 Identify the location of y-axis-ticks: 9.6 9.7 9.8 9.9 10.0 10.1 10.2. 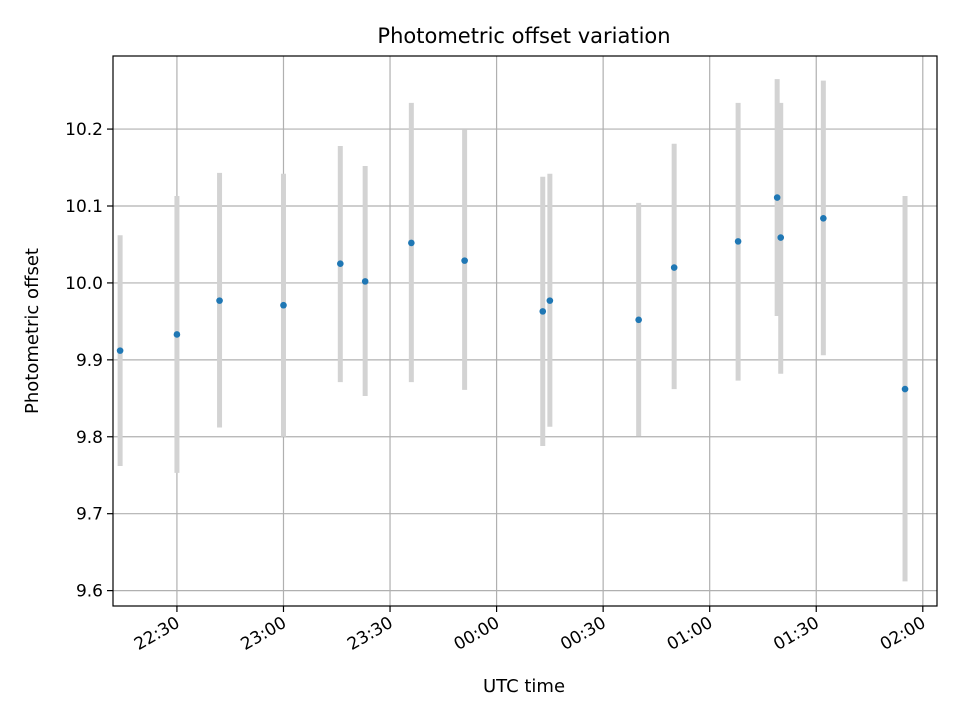
(89, 361).